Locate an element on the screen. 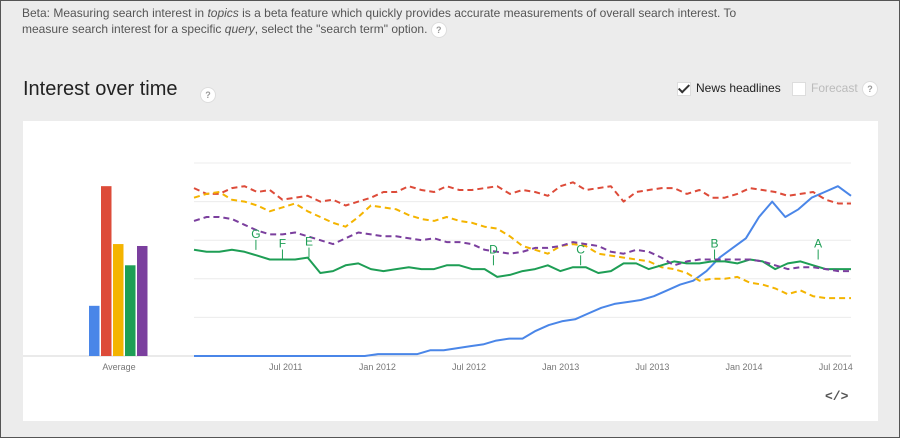 The image size is (900, 438). x-tick-label: Jul 2012 is located at coordinates (469, 367).